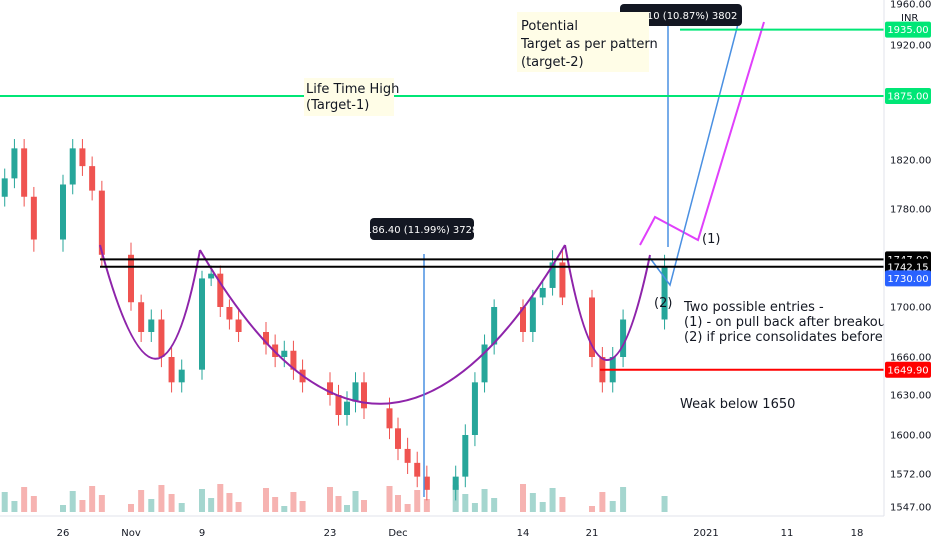  I want to click on price-tick-label: 1700.00, so click(910, 308).